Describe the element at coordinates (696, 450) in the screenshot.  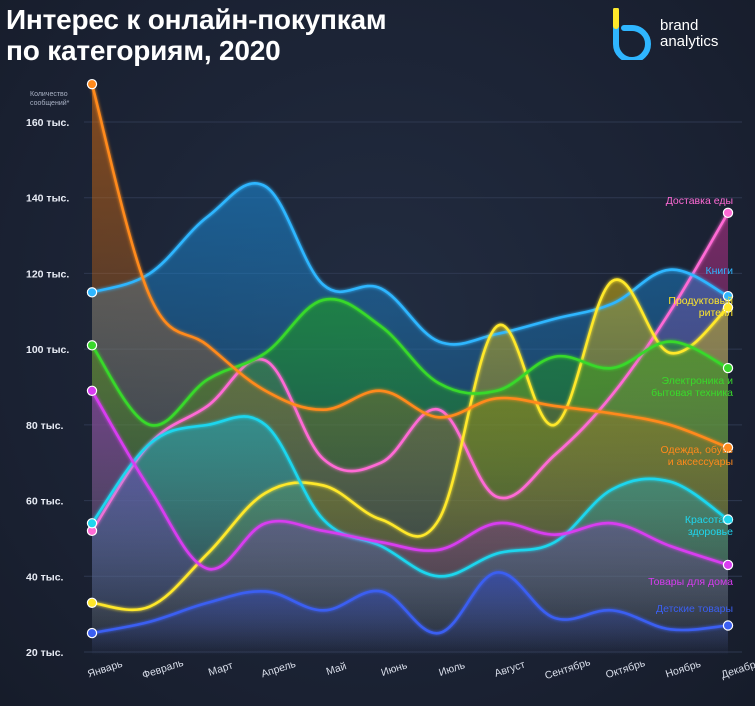
I see `legend-label-line: Одежда, обувь` at that location.